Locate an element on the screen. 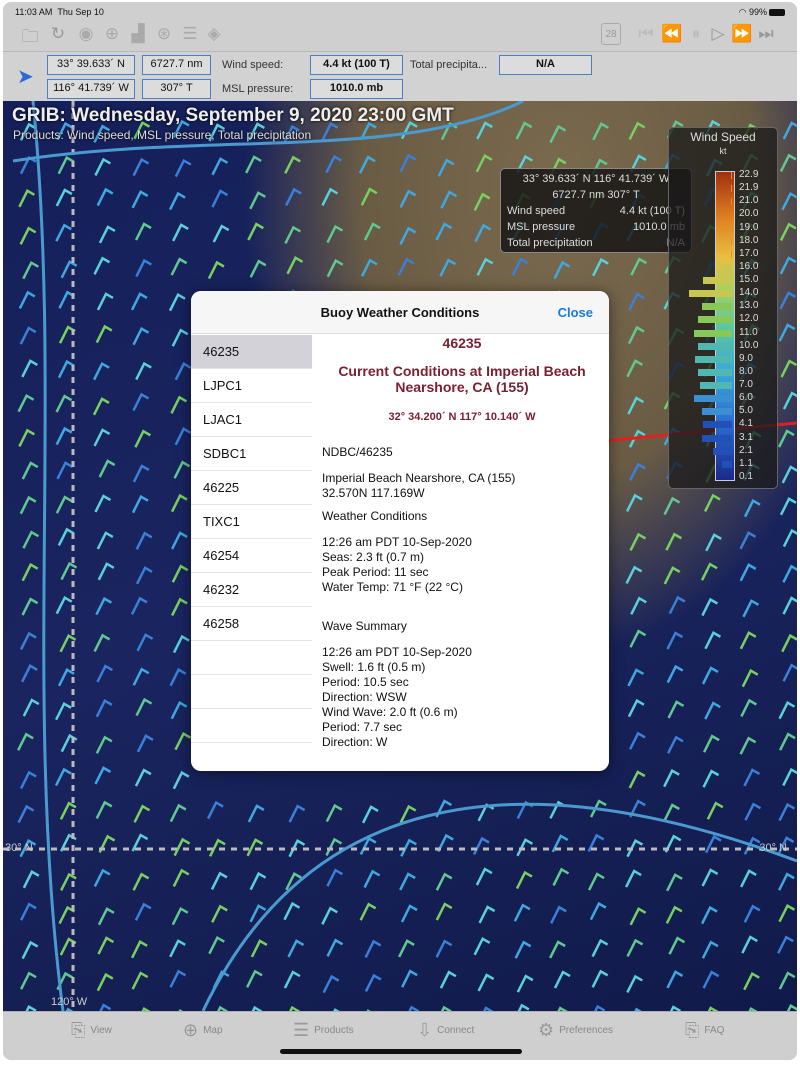 Image resolution: width=800 pixels, height=1066 pixels. close-button: Close is located at coordinates (575, 312).